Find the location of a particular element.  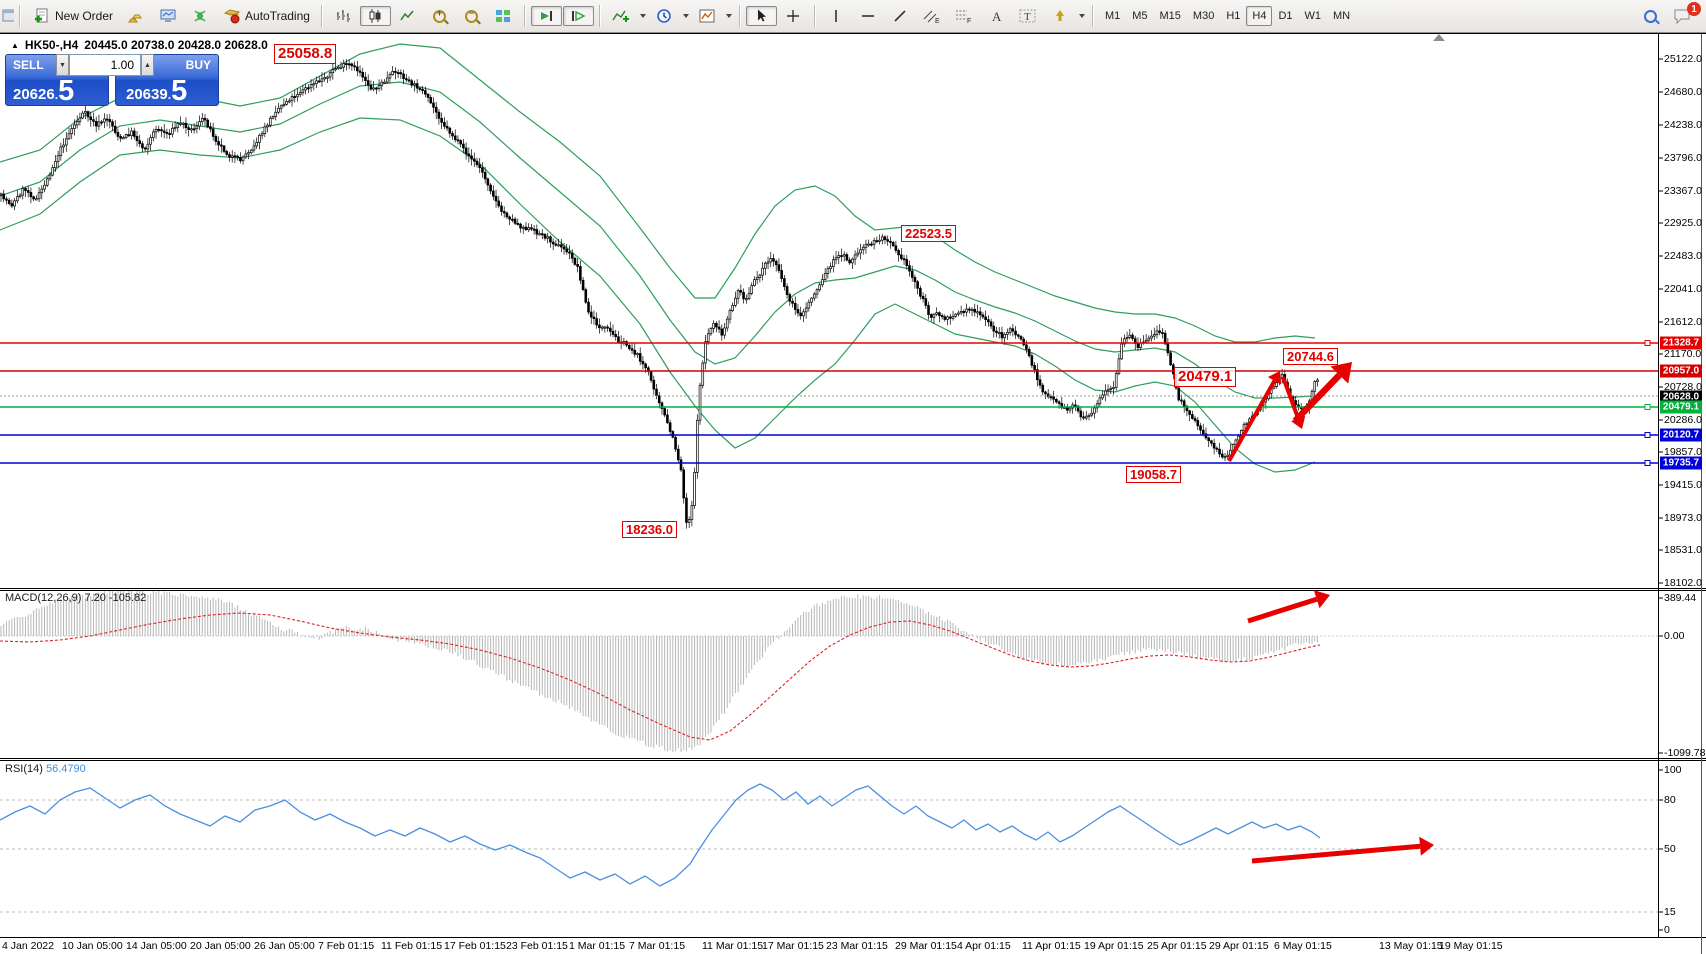

date-axis-label: 7 Mar 01:15 is located at coordinates (657, 946).